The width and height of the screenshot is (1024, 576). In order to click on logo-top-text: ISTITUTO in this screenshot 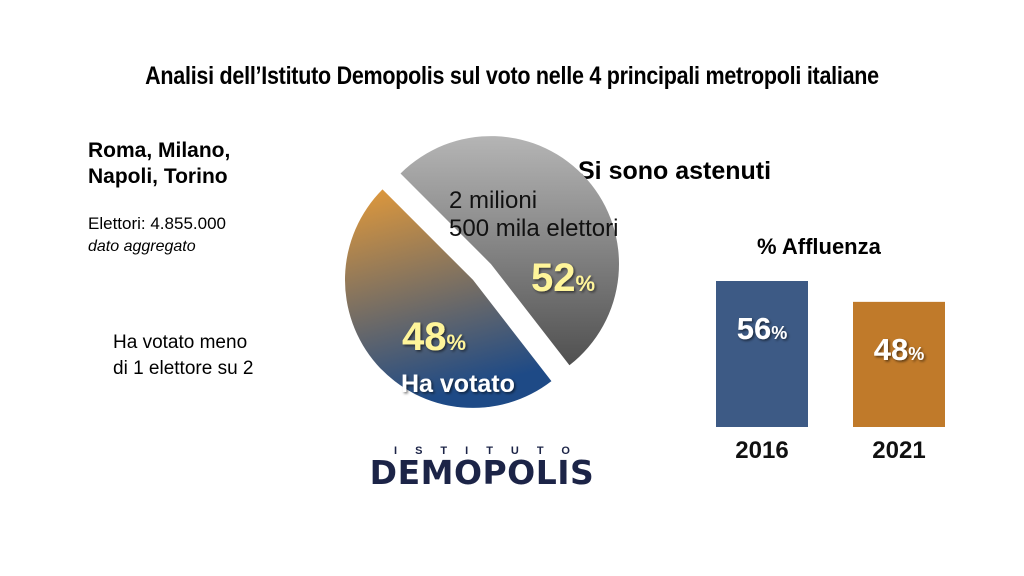, I will do `click(491, 451)`.